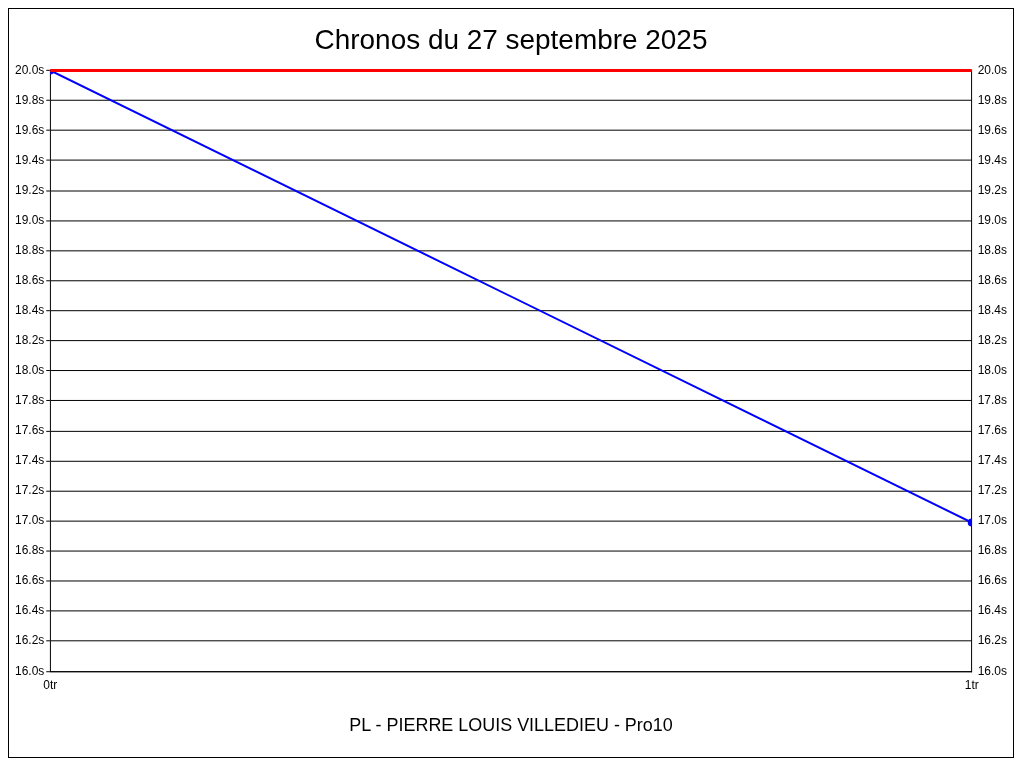 This screenshot has width=1024, height=768. I want to click on y2-tick-label: 18.0s, so click(992, 370).